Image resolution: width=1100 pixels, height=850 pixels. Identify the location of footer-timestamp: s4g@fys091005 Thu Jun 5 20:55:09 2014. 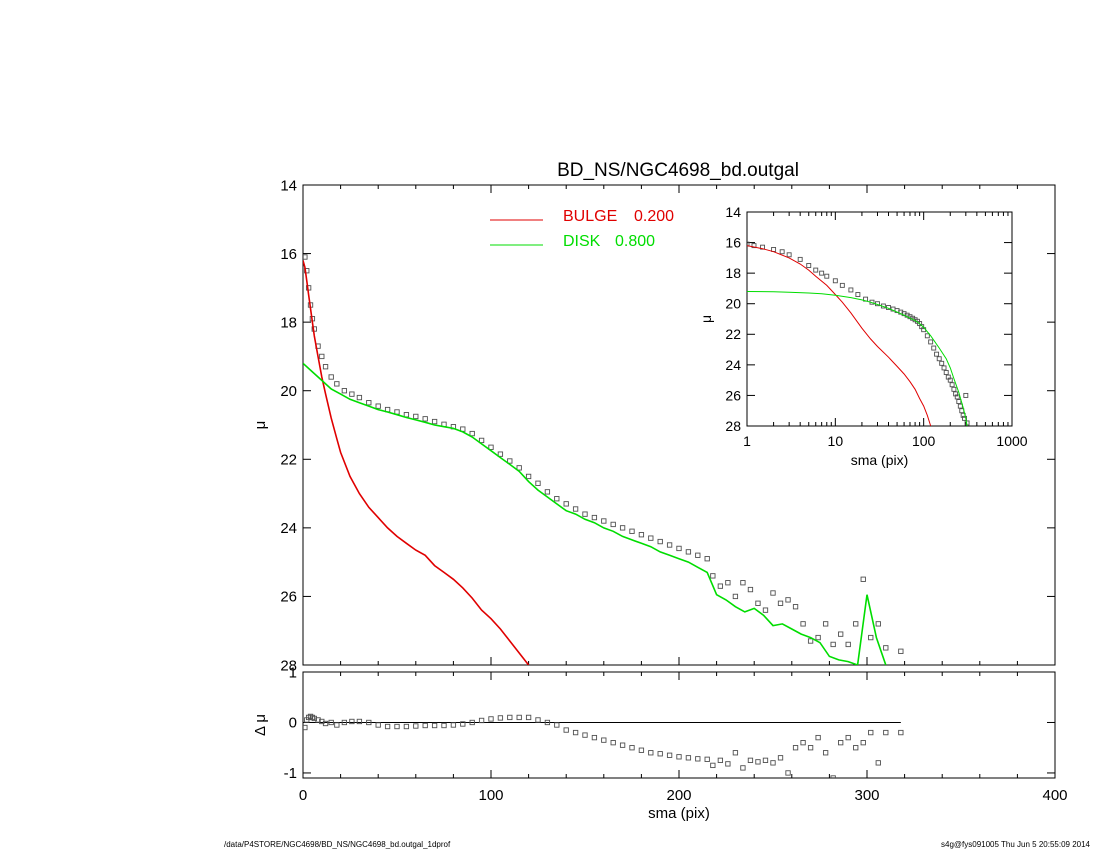
(1015, 844).